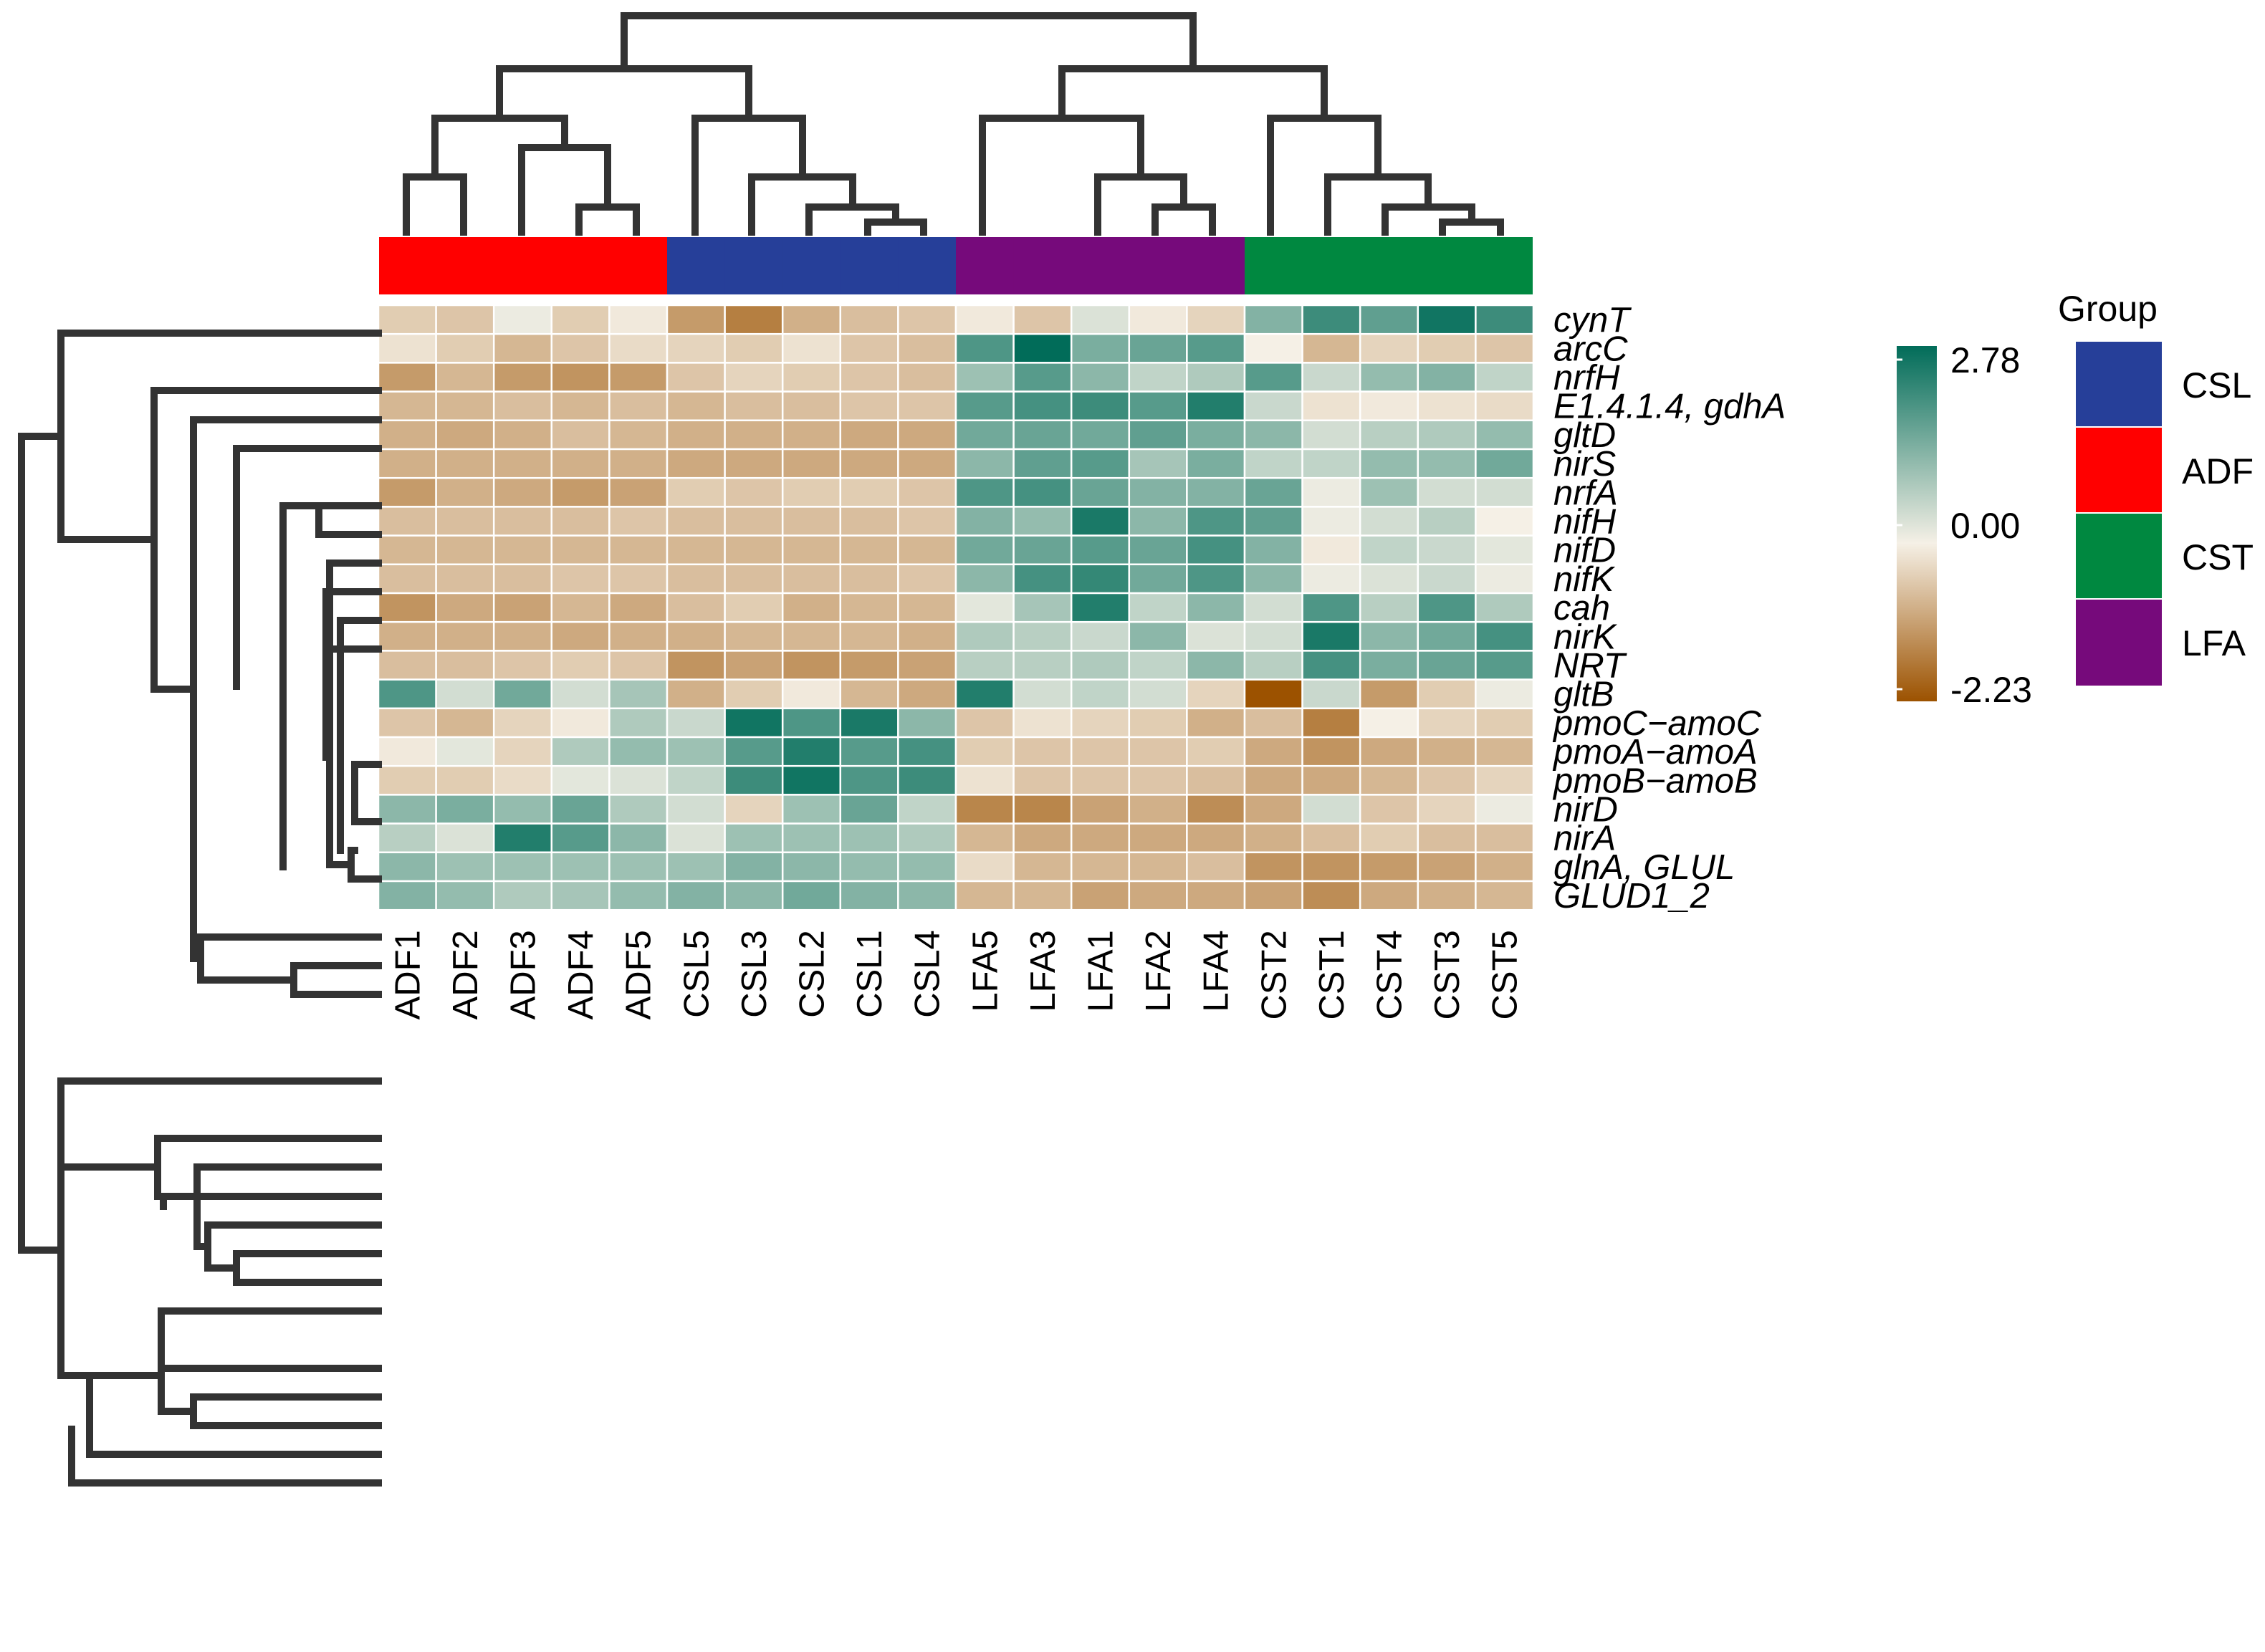 The image size is (2265, 1652). Describe the element at coordinates (1582, 608) in the screenshot. I see `row-label: cah` at that location.